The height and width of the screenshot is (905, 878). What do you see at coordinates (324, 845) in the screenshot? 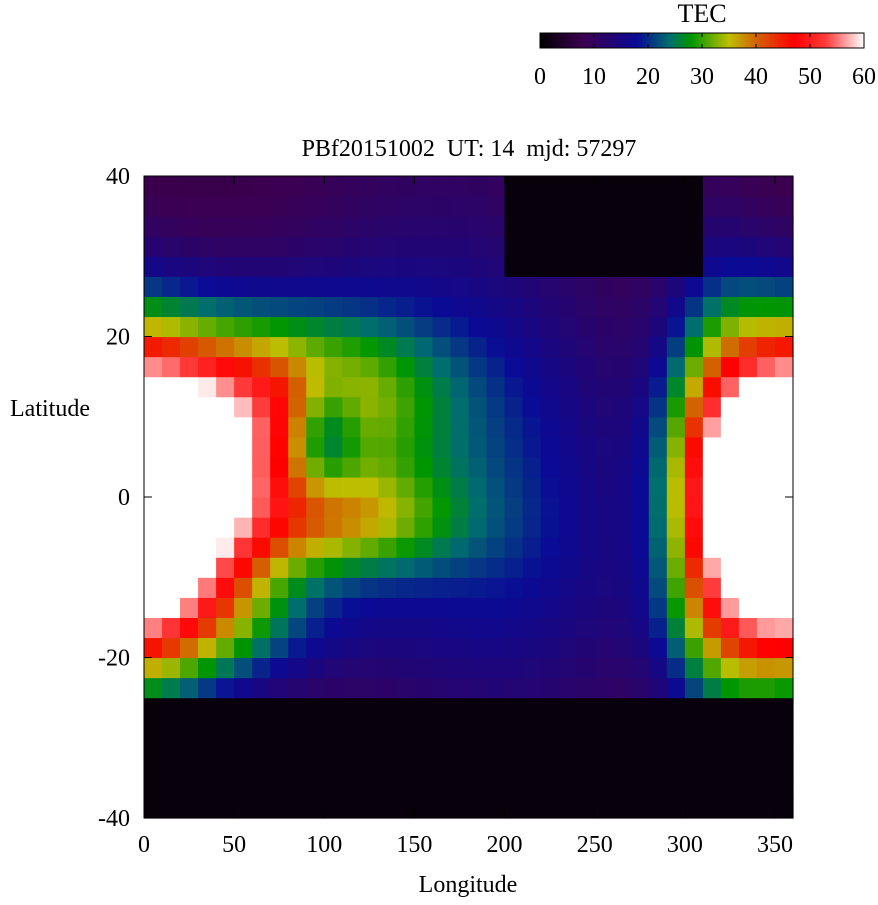
I see `x-tick-label: 100` at bounding box center [324, 845].